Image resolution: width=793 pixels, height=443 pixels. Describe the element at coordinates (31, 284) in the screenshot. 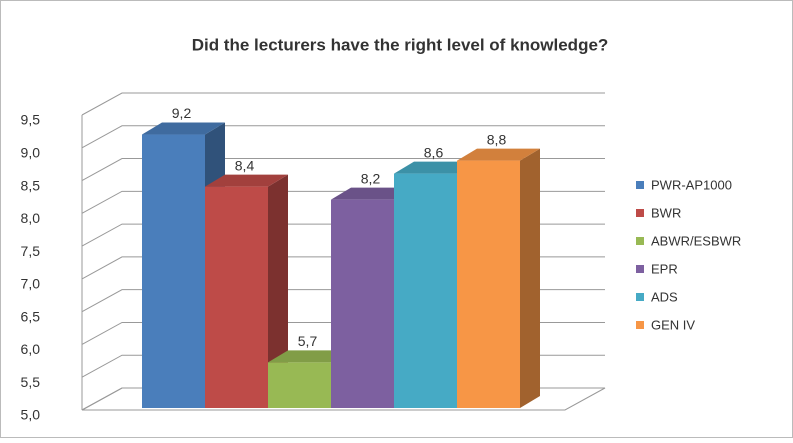

I see `y-tick-label: 7,0` at that location.